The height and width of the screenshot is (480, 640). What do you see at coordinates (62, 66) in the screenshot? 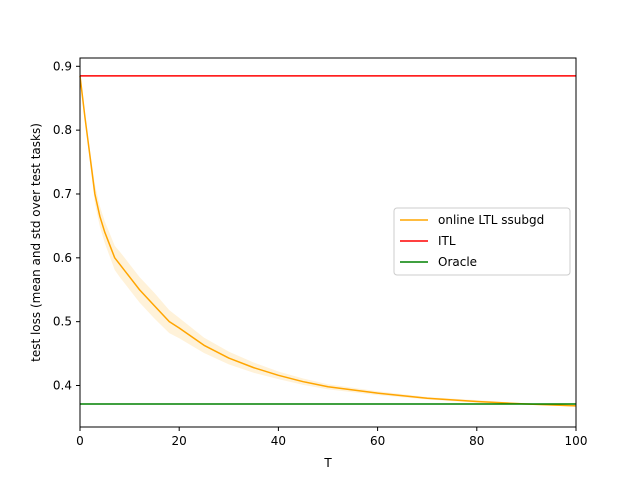
I see `y-tick-label: 0.9` at bounding box center [62, 66].